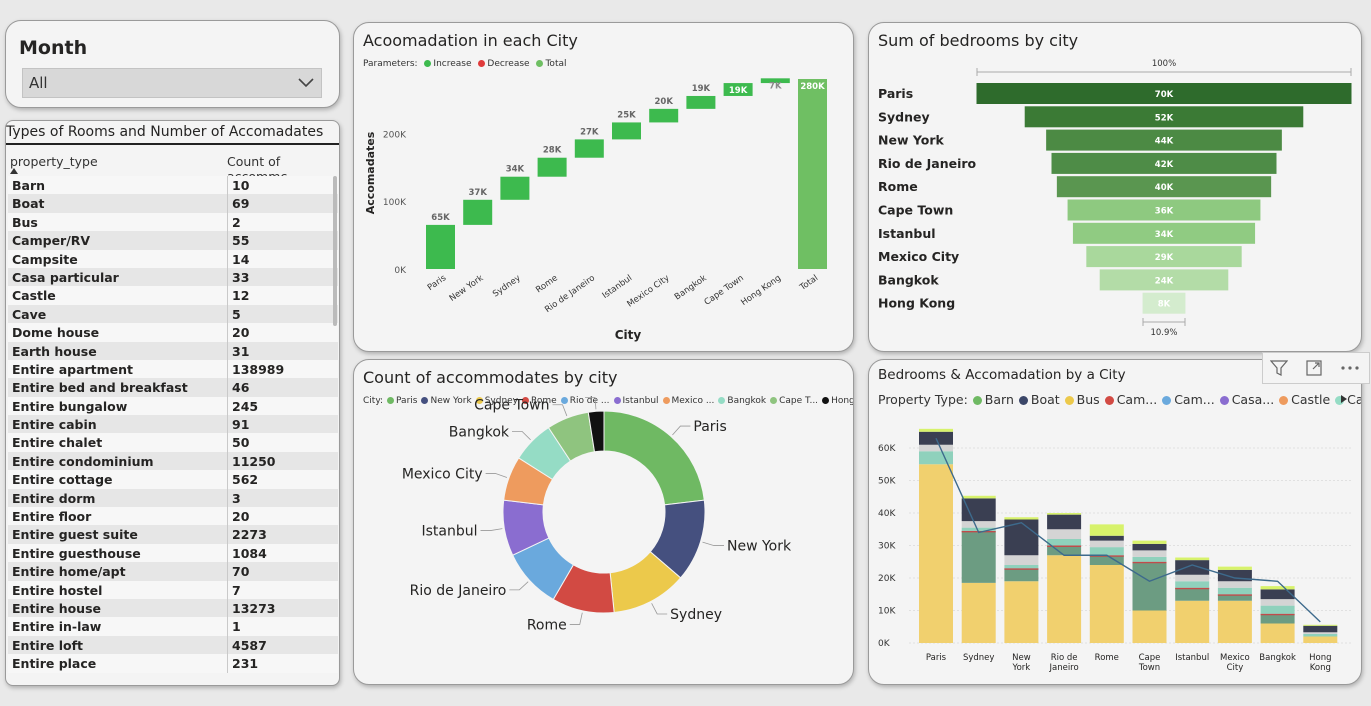 The image size is (1371, 706). Describe the element at coordinates (618, 287) in the screenshot. I see `x-tick-label: Istanbul` at that location.